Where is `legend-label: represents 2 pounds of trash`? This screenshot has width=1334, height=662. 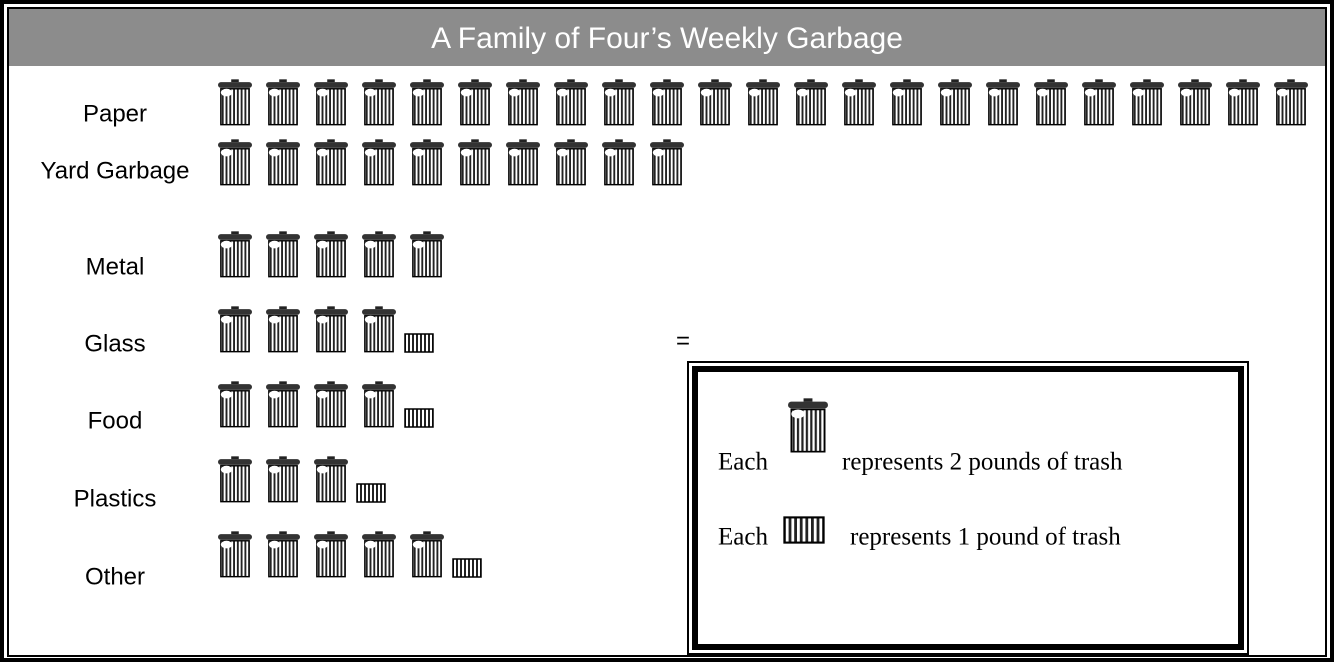
legend-label: represents 2 pounds of trash is located at coordinates (982, 462).